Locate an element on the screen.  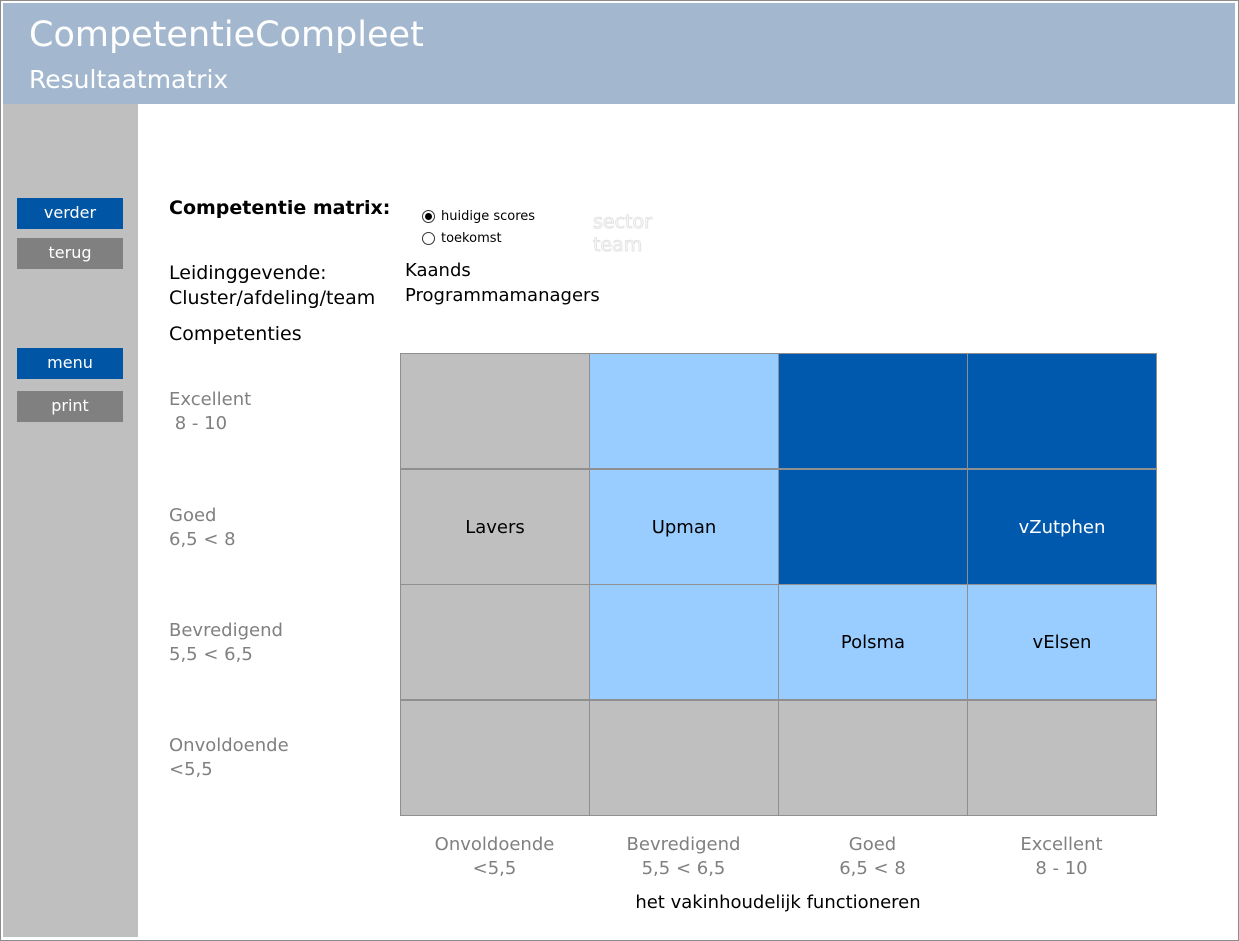
y-label-name: Goed is located at coordinates (193, 515).